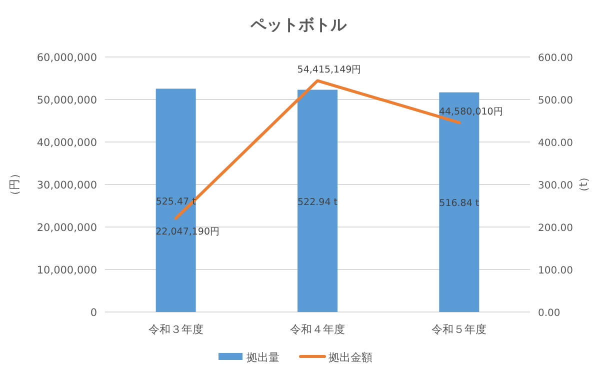 This screenshot has width=597, height=380. Describe the element at coordinates (14, 184) in the screenshot. I see `y-axis-title: （円）` at that location.